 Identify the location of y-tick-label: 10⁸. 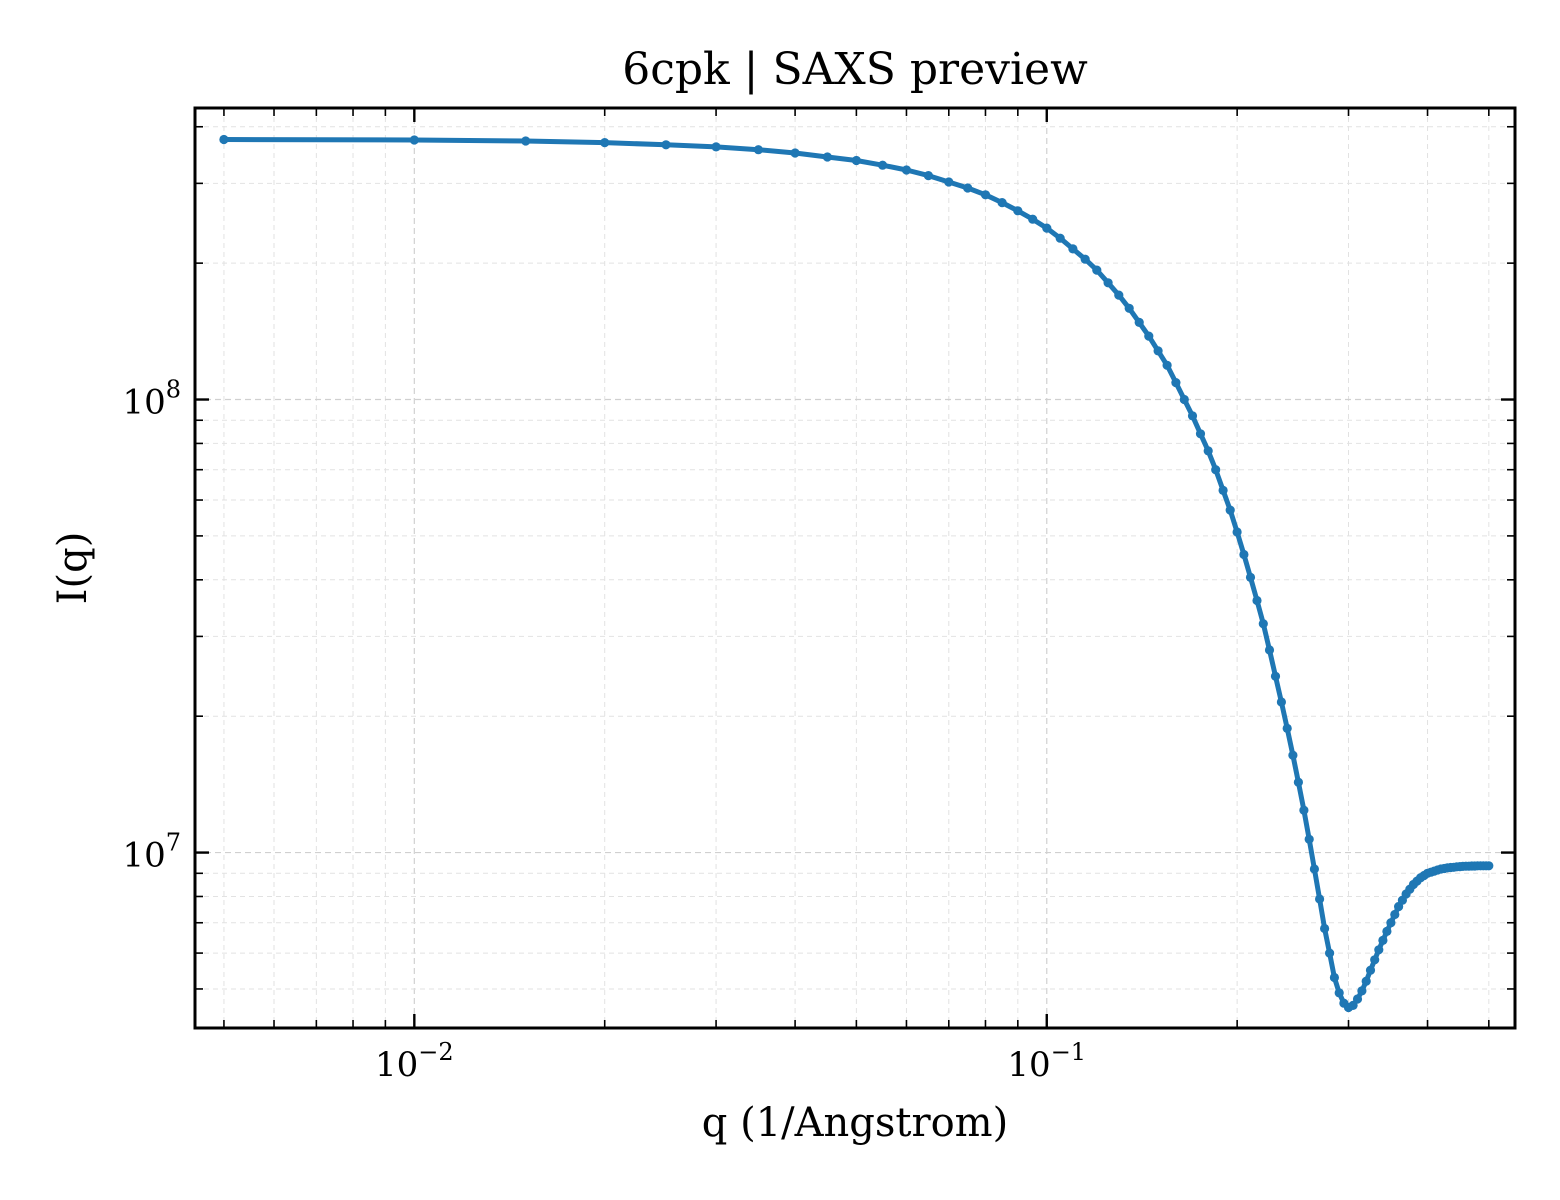
(151, 399).